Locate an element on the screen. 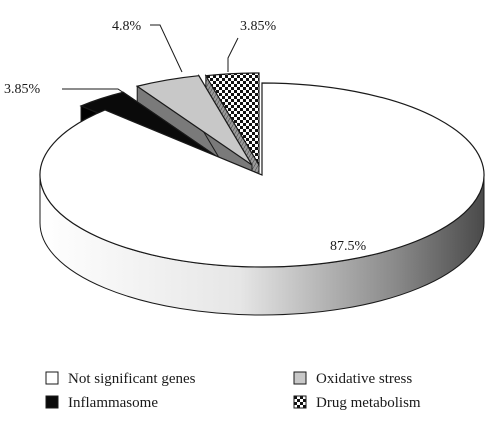 The width and height of the screenshot is (500, 440). value-label-not-significant-genes: 87.5% is located at coordinates (348, 246).